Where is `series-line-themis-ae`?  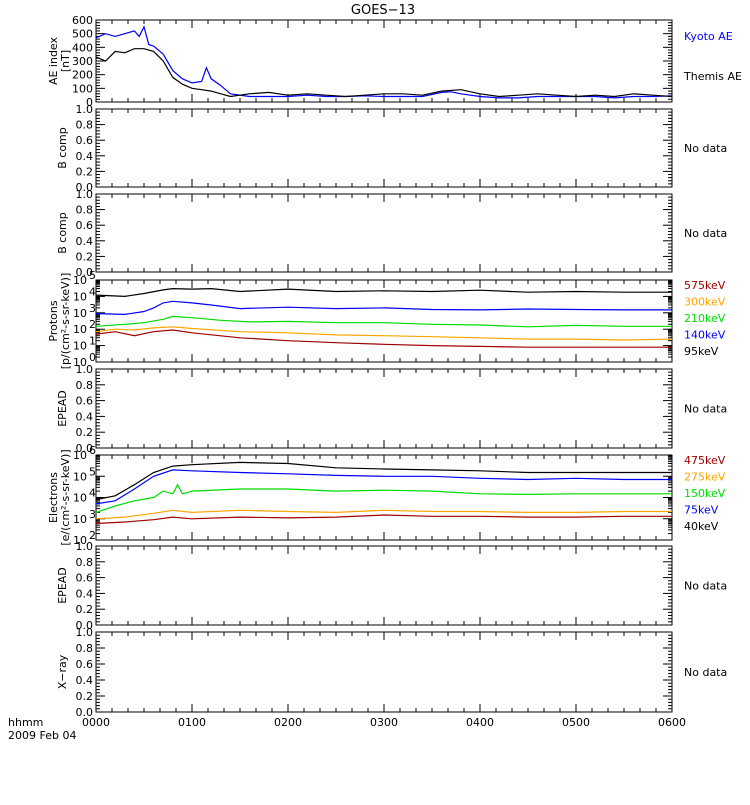 series-line-themis-ae is located at coordinates (384, 73).